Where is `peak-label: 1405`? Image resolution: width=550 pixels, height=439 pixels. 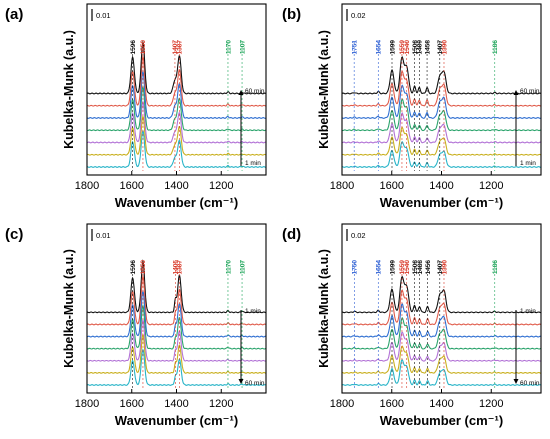
peak-label: 1405 is located at coordinates (176, 267).